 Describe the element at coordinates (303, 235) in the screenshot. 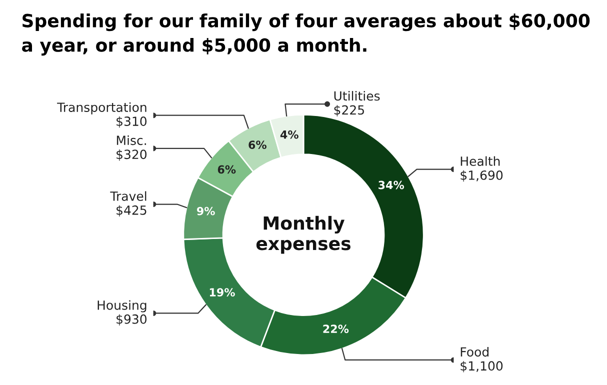

I see `text: Monthly expenses` at that location.